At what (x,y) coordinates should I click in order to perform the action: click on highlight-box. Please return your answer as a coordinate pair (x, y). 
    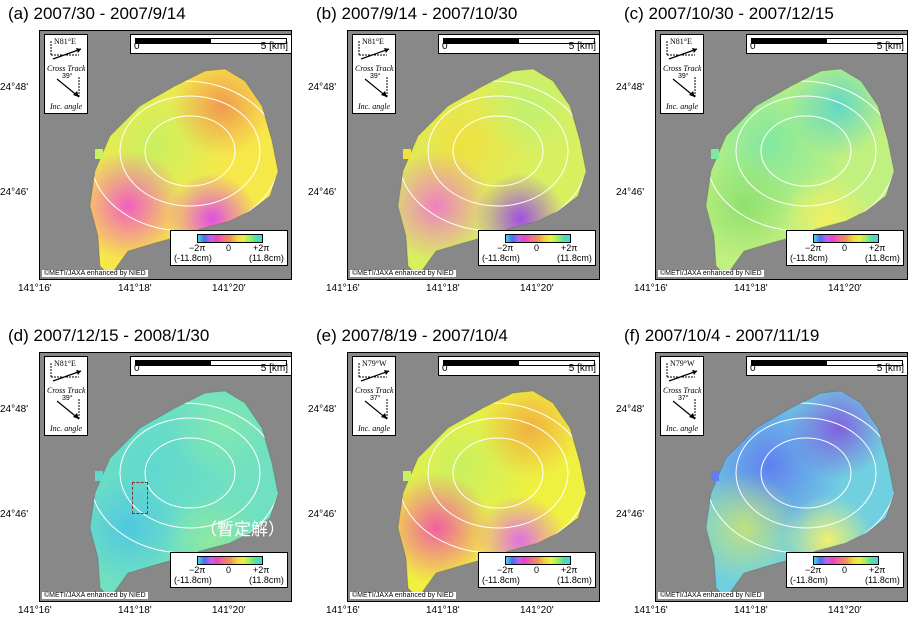
    Looking at the image, I should click on (140, 498).